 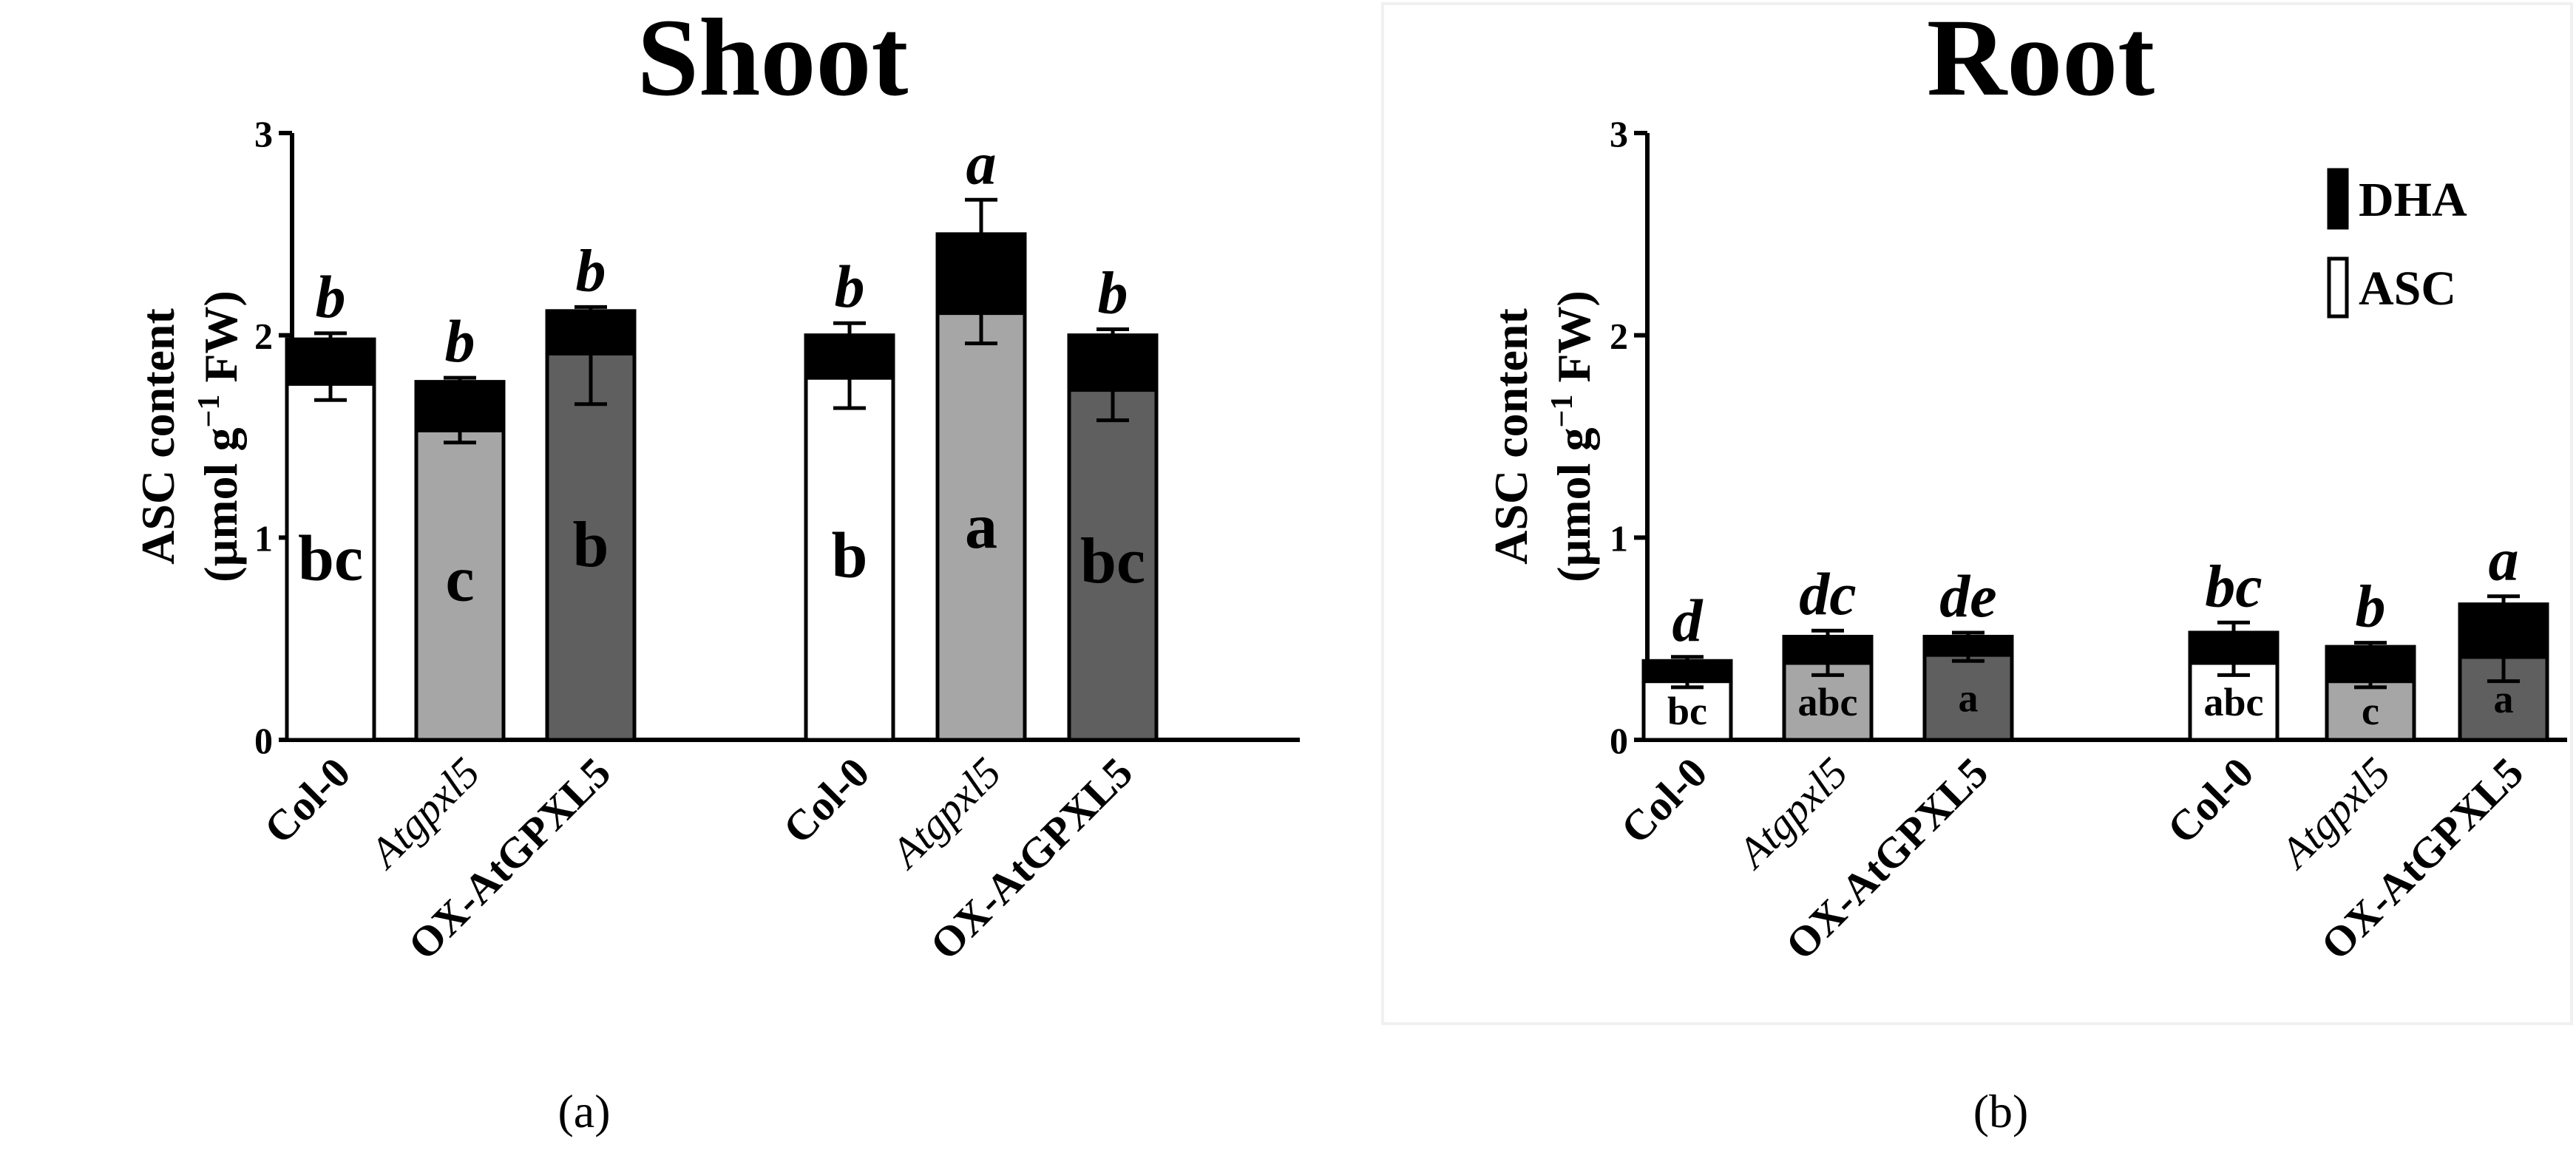 I want to click on legend-label-asc: ASC, so click(x=2407, y=289).